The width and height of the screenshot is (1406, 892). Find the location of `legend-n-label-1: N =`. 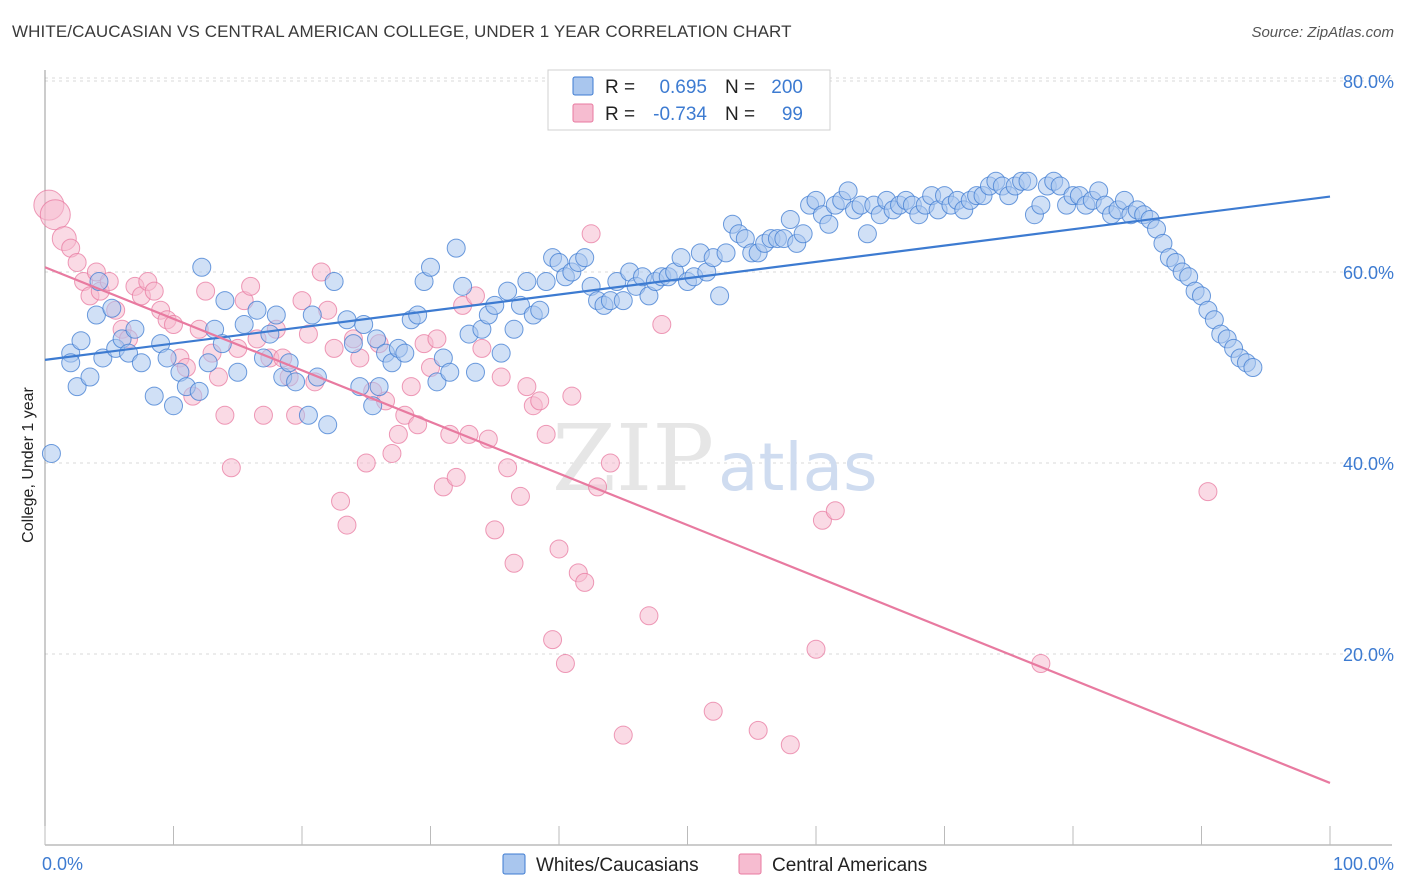

legend-n-label-1: N = is located at coordinates (740, 87).